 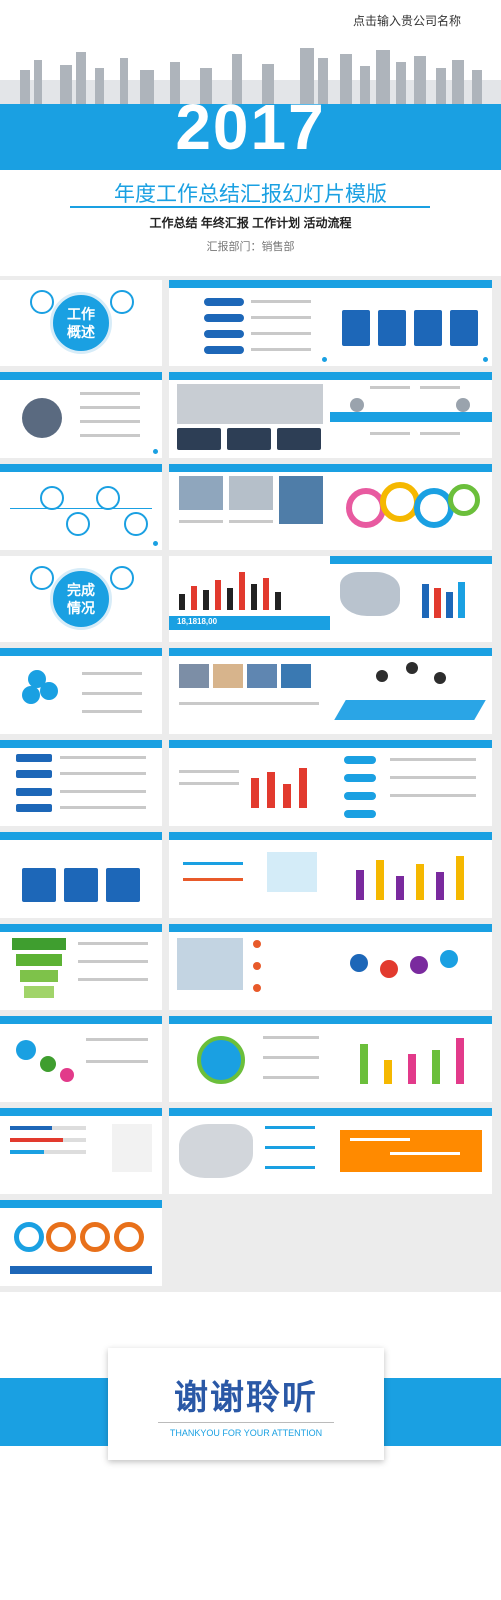 I want to click on slide-completion: 完成 情况, so click(x=81, y=599).